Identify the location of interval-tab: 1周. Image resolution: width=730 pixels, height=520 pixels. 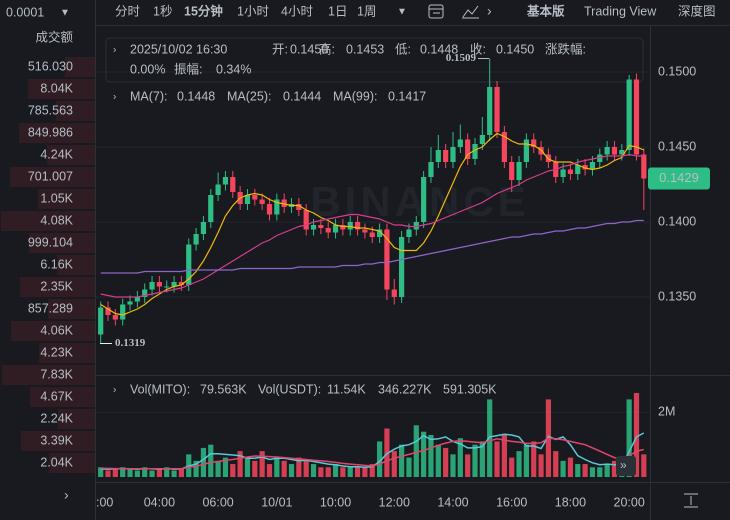
(366, 11).